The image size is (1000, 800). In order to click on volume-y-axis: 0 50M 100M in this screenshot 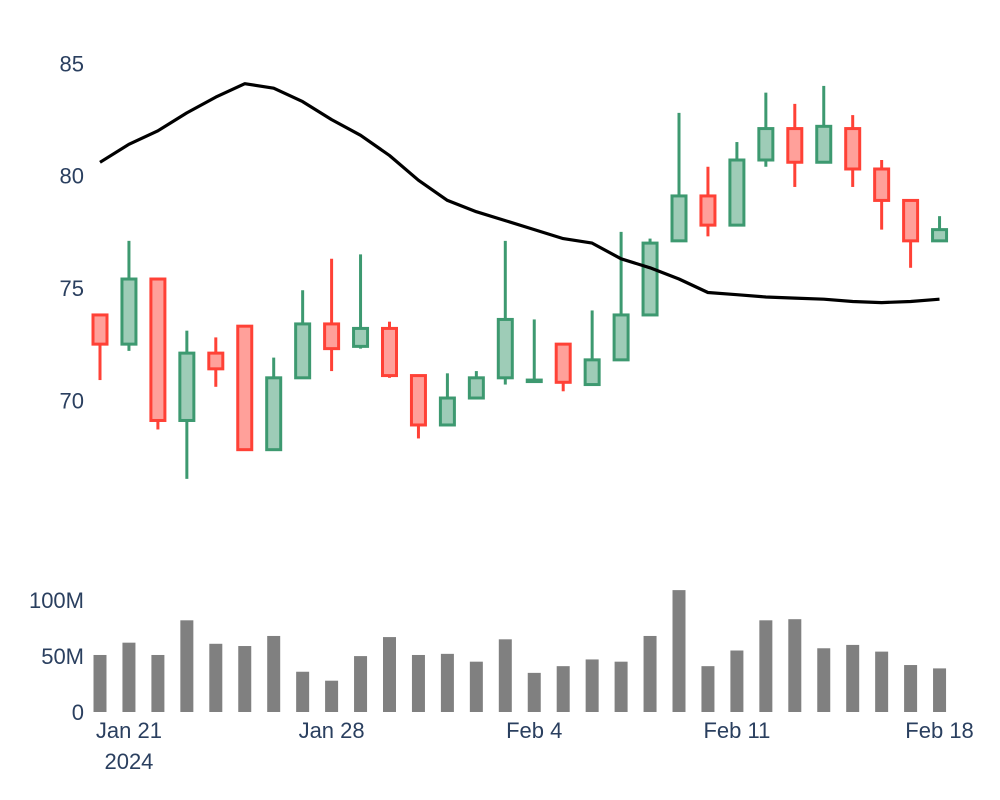, I will do `click(56, 656)`.